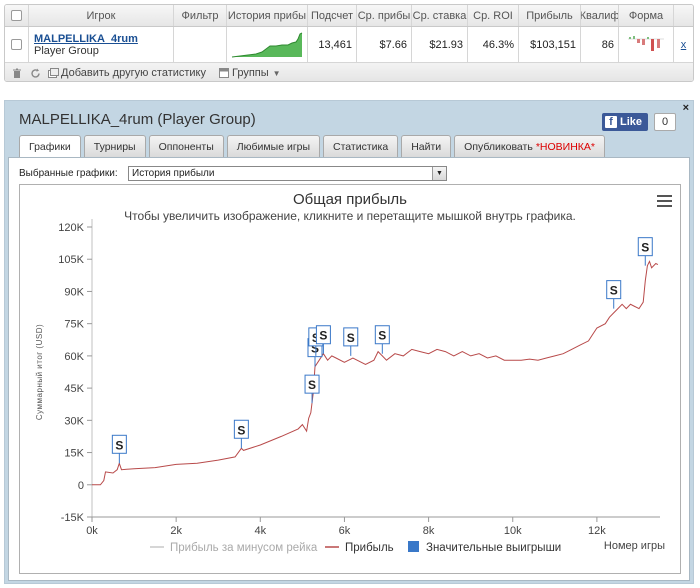 This screenshot has height=588, width=700. What do you see at coordinates (176, 531) in the screenshot?
I see `x-tick-label: 2k` at bounding box center [176, 531].